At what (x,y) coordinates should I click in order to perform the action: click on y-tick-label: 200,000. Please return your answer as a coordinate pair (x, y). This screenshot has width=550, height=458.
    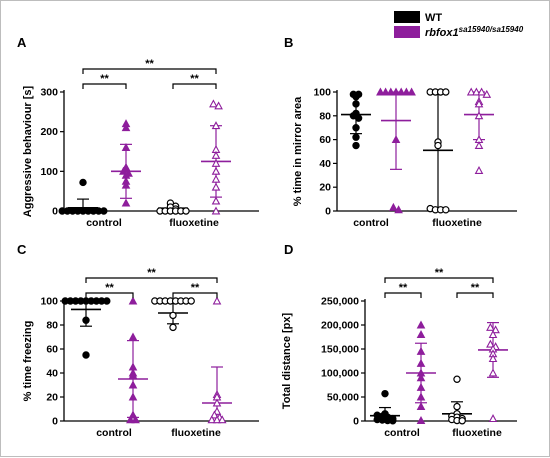
    Looking at the image, I should click on (340, 326).